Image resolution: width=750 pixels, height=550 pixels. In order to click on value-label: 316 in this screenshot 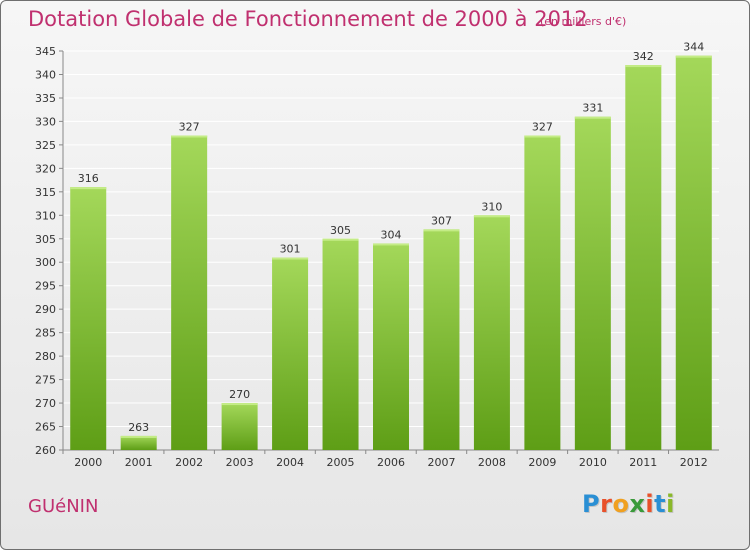, I will do `click(88, 178)`.